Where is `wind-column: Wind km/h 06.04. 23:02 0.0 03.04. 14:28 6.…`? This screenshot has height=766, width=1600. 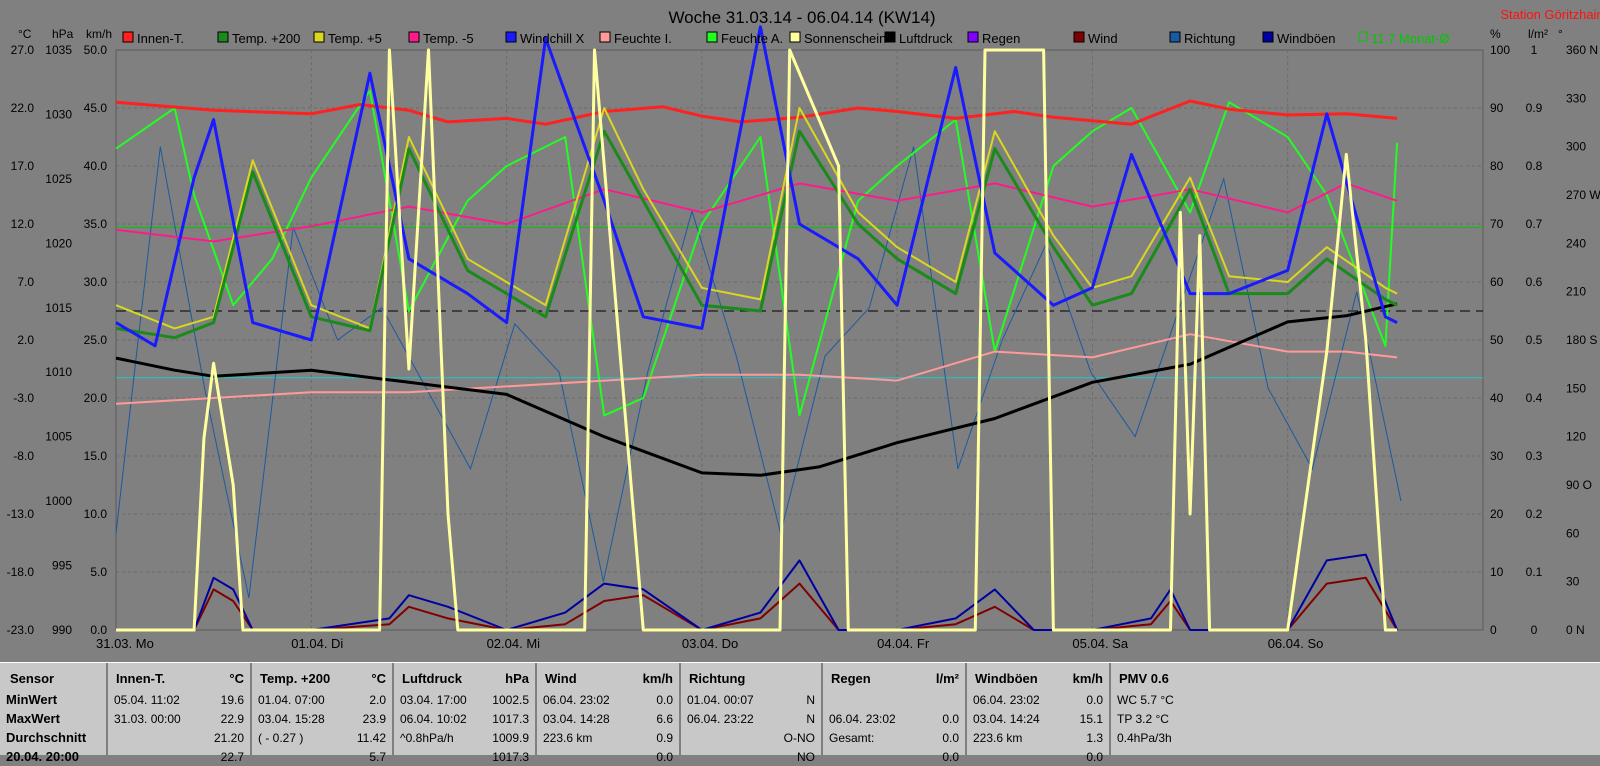 wind-column: Wind km/h 06.04. 23:02 0.0 03.04. 14:28 6.… is located at coordinates (609, 713).